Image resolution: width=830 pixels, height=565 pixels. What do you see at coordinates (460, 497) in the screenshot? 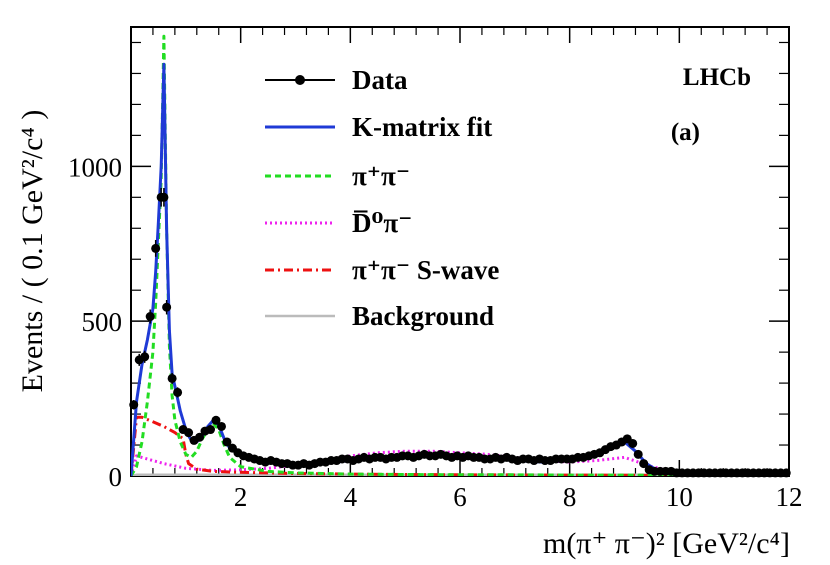
I see `x-tick-label: 6` at bounding box center [460, 497].